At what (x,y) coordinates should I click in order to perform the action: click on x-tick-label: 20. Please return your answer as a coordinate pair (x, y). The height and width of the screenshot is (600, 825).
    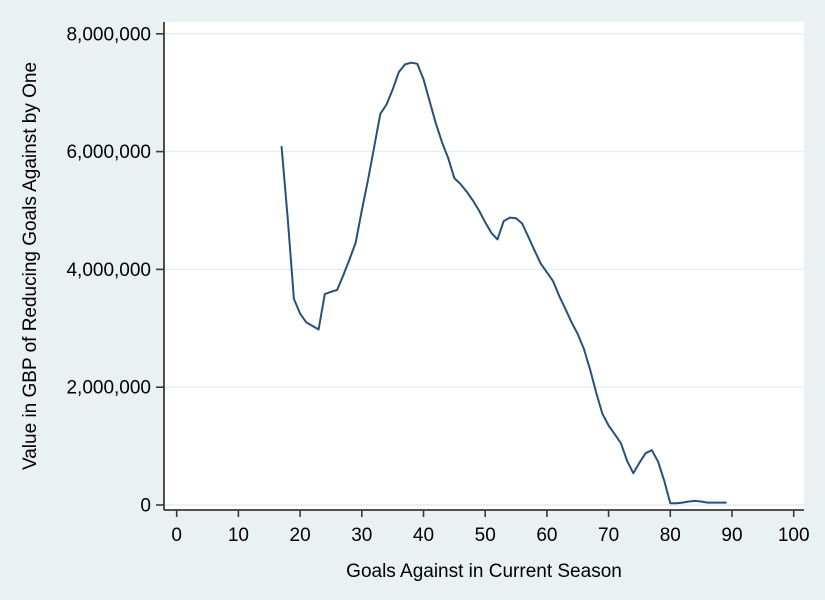
    Looking at the image, I should click on (300, 535).